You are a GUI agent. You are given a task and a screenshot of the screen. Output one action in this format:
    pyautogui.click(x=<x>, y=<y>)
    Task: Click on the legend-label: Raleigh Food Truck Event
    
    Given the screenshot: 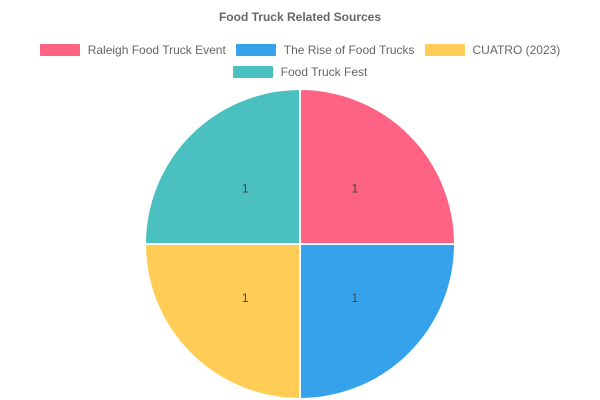 What is the action you would take?
    pyautogui.click(x=156, y=50)
    